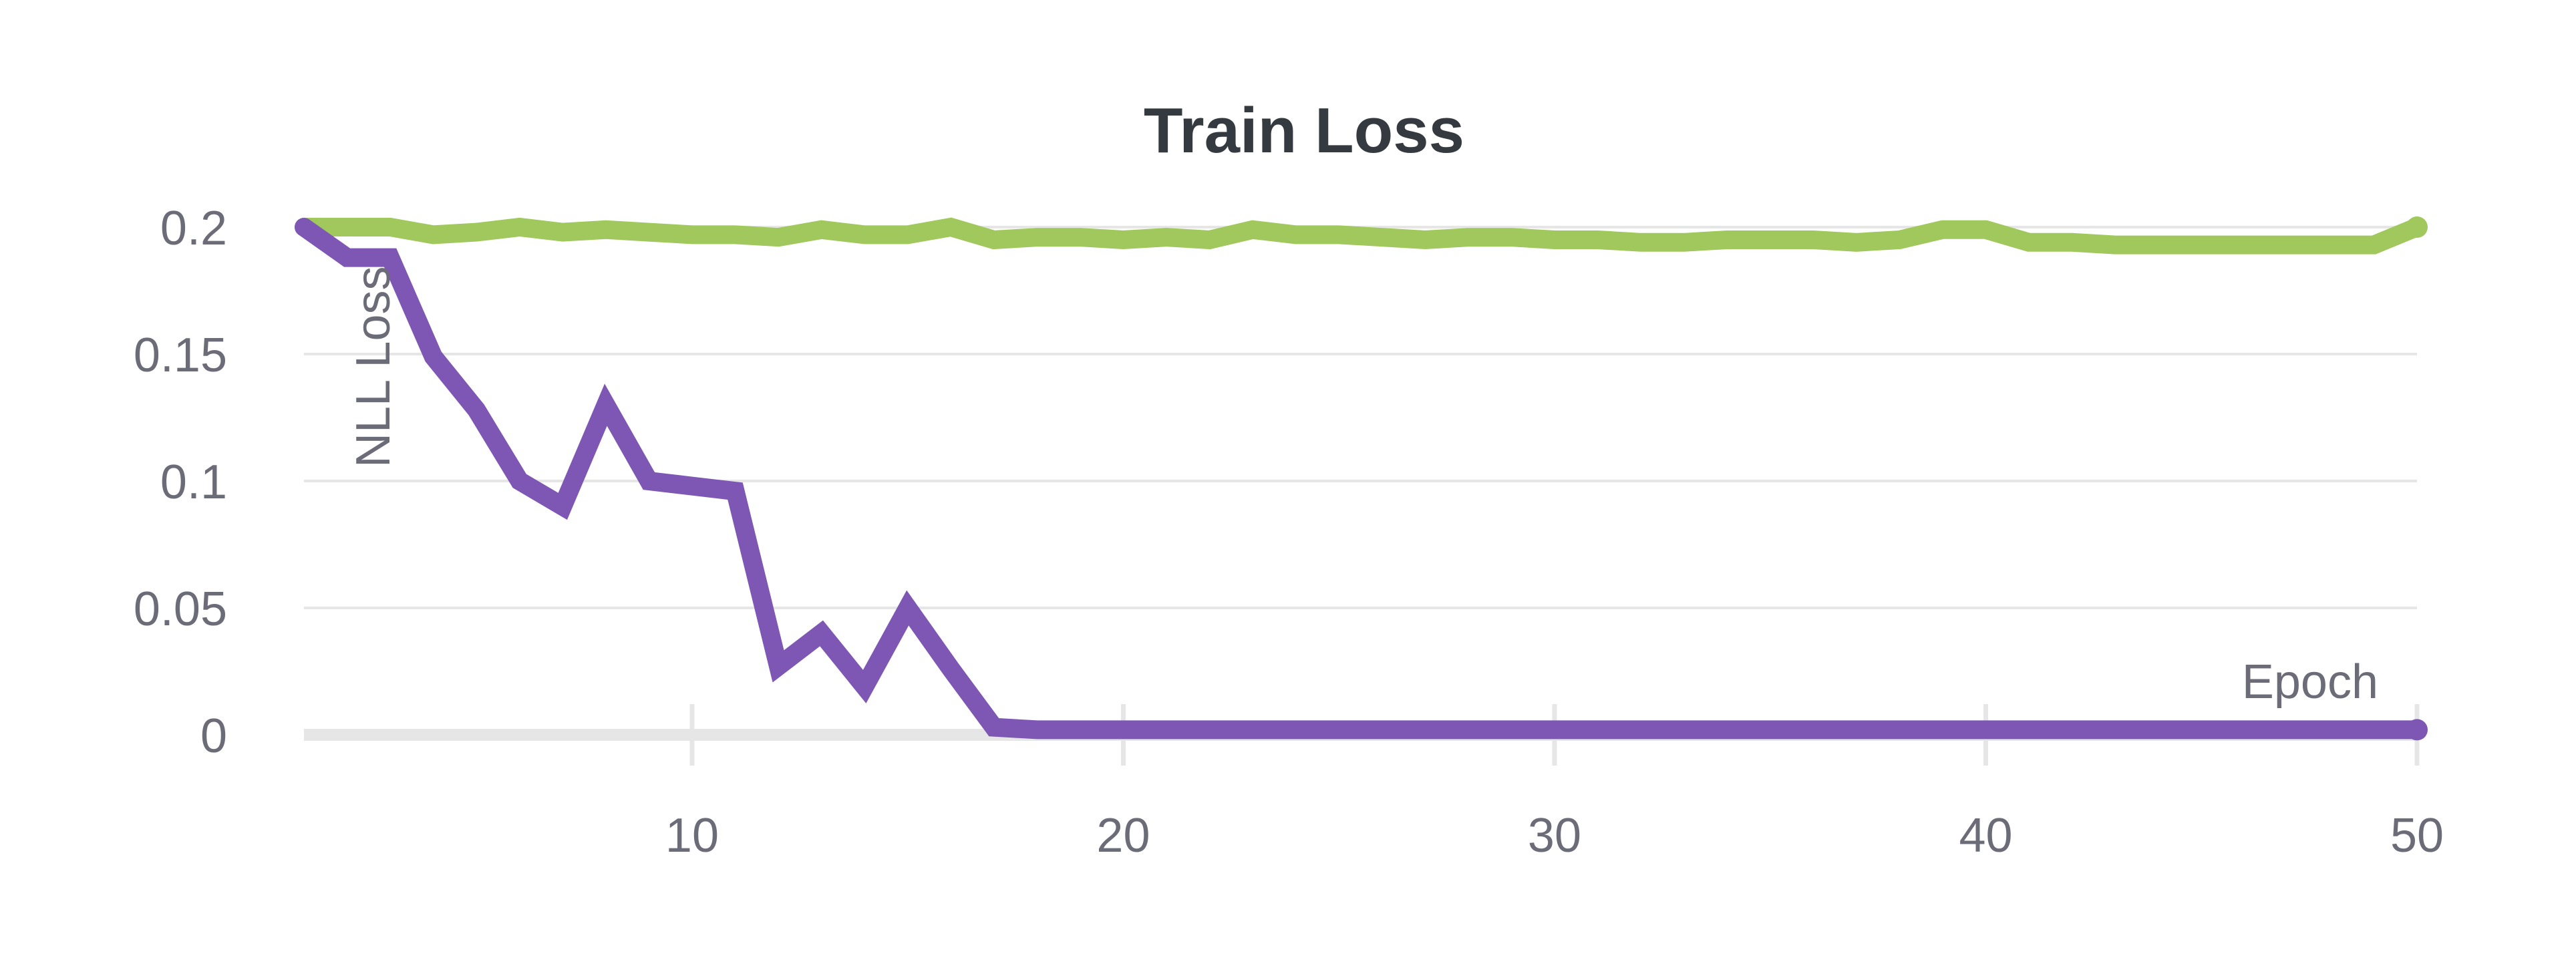  What do you see at coordinates (193, 482) in the screenshot?
I see `y-tick-label: 0.1` at bounding box center [193, 482].